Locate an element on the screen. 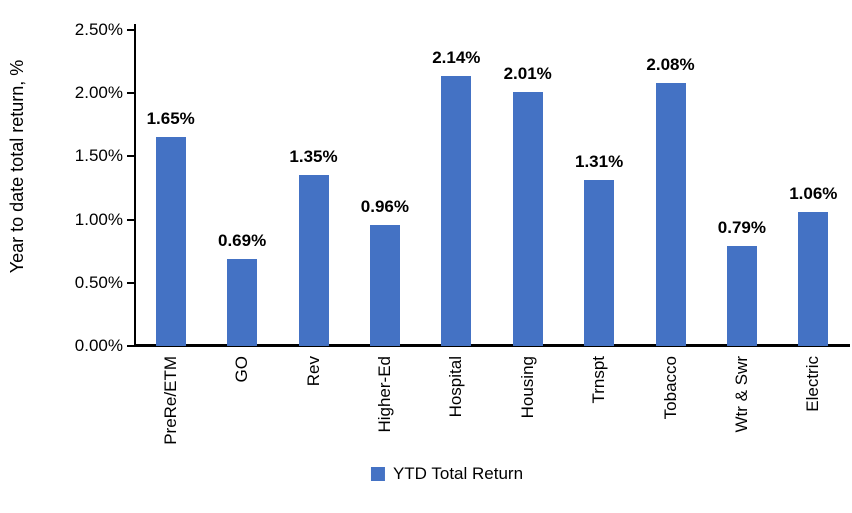 This screenshot has height=513, width=852. bar-value-label: 2.01% is located at coordinates (527, 73).